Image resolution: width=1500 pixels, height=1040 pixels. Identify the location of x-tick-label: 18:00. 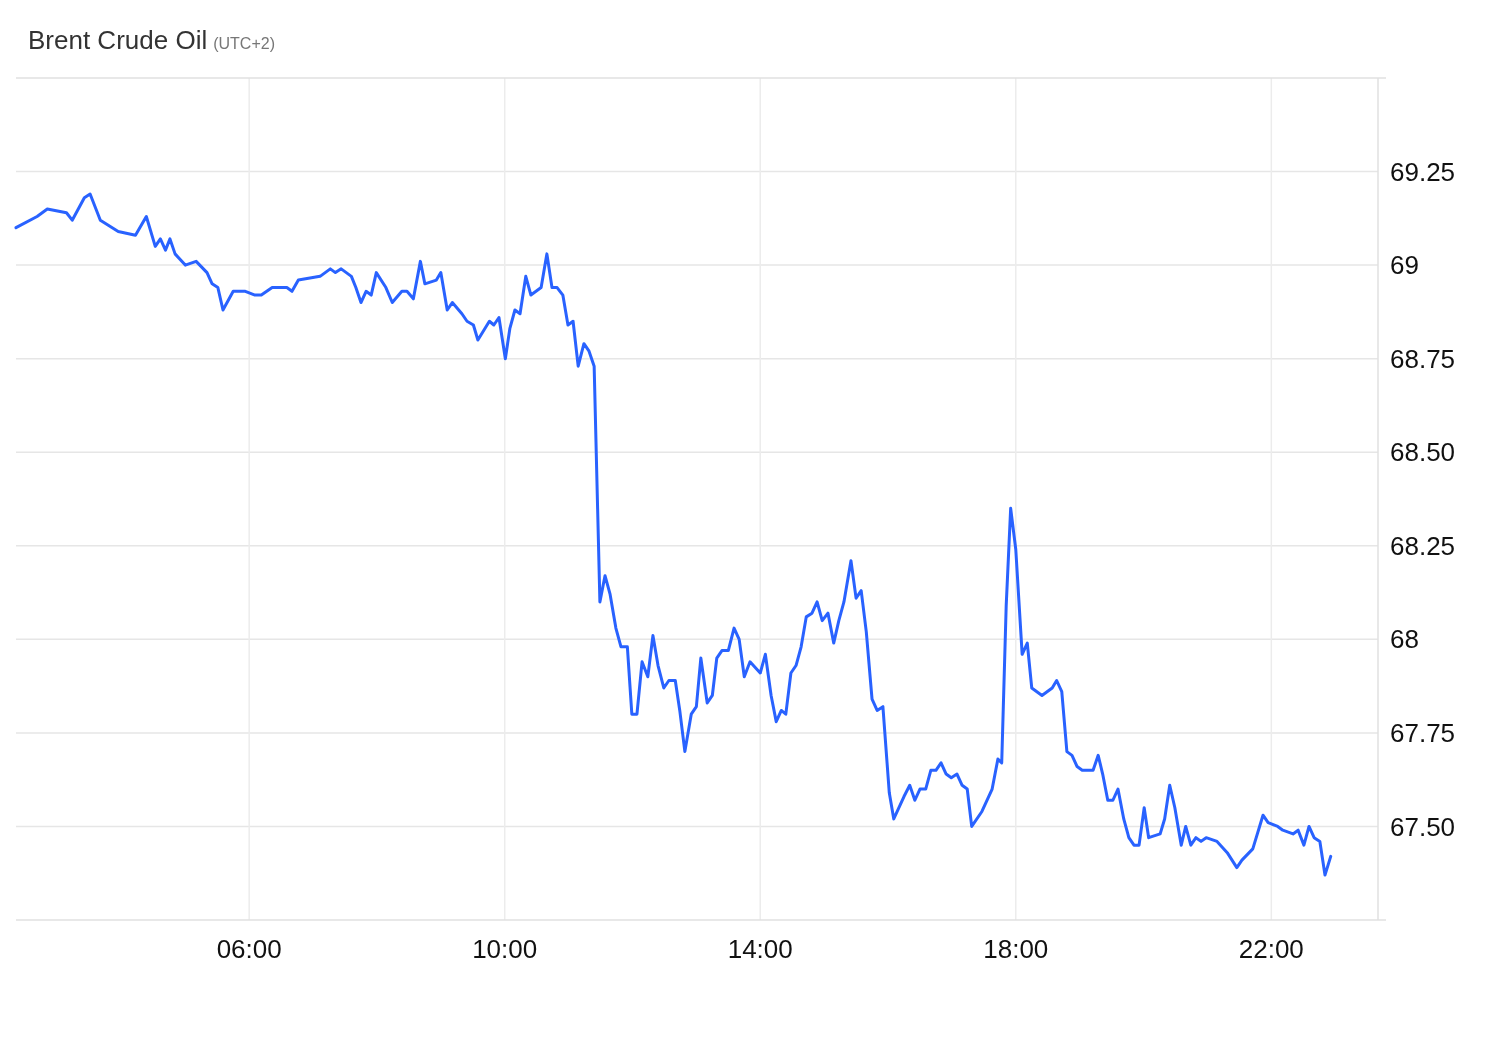
(1016, 949).